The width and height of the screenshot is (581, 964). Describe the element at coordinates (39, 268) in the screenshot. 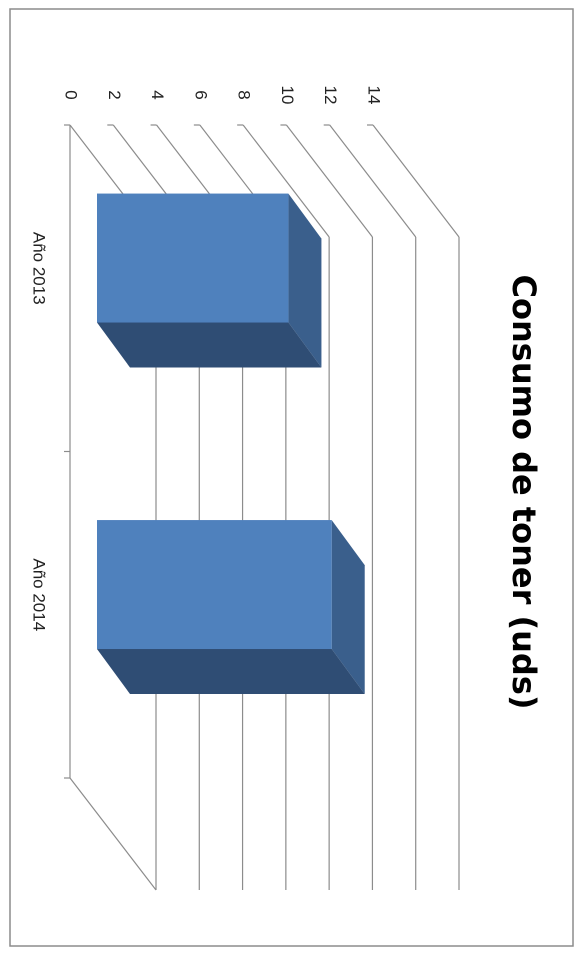

I see `category-label: Año 2013` at that location.